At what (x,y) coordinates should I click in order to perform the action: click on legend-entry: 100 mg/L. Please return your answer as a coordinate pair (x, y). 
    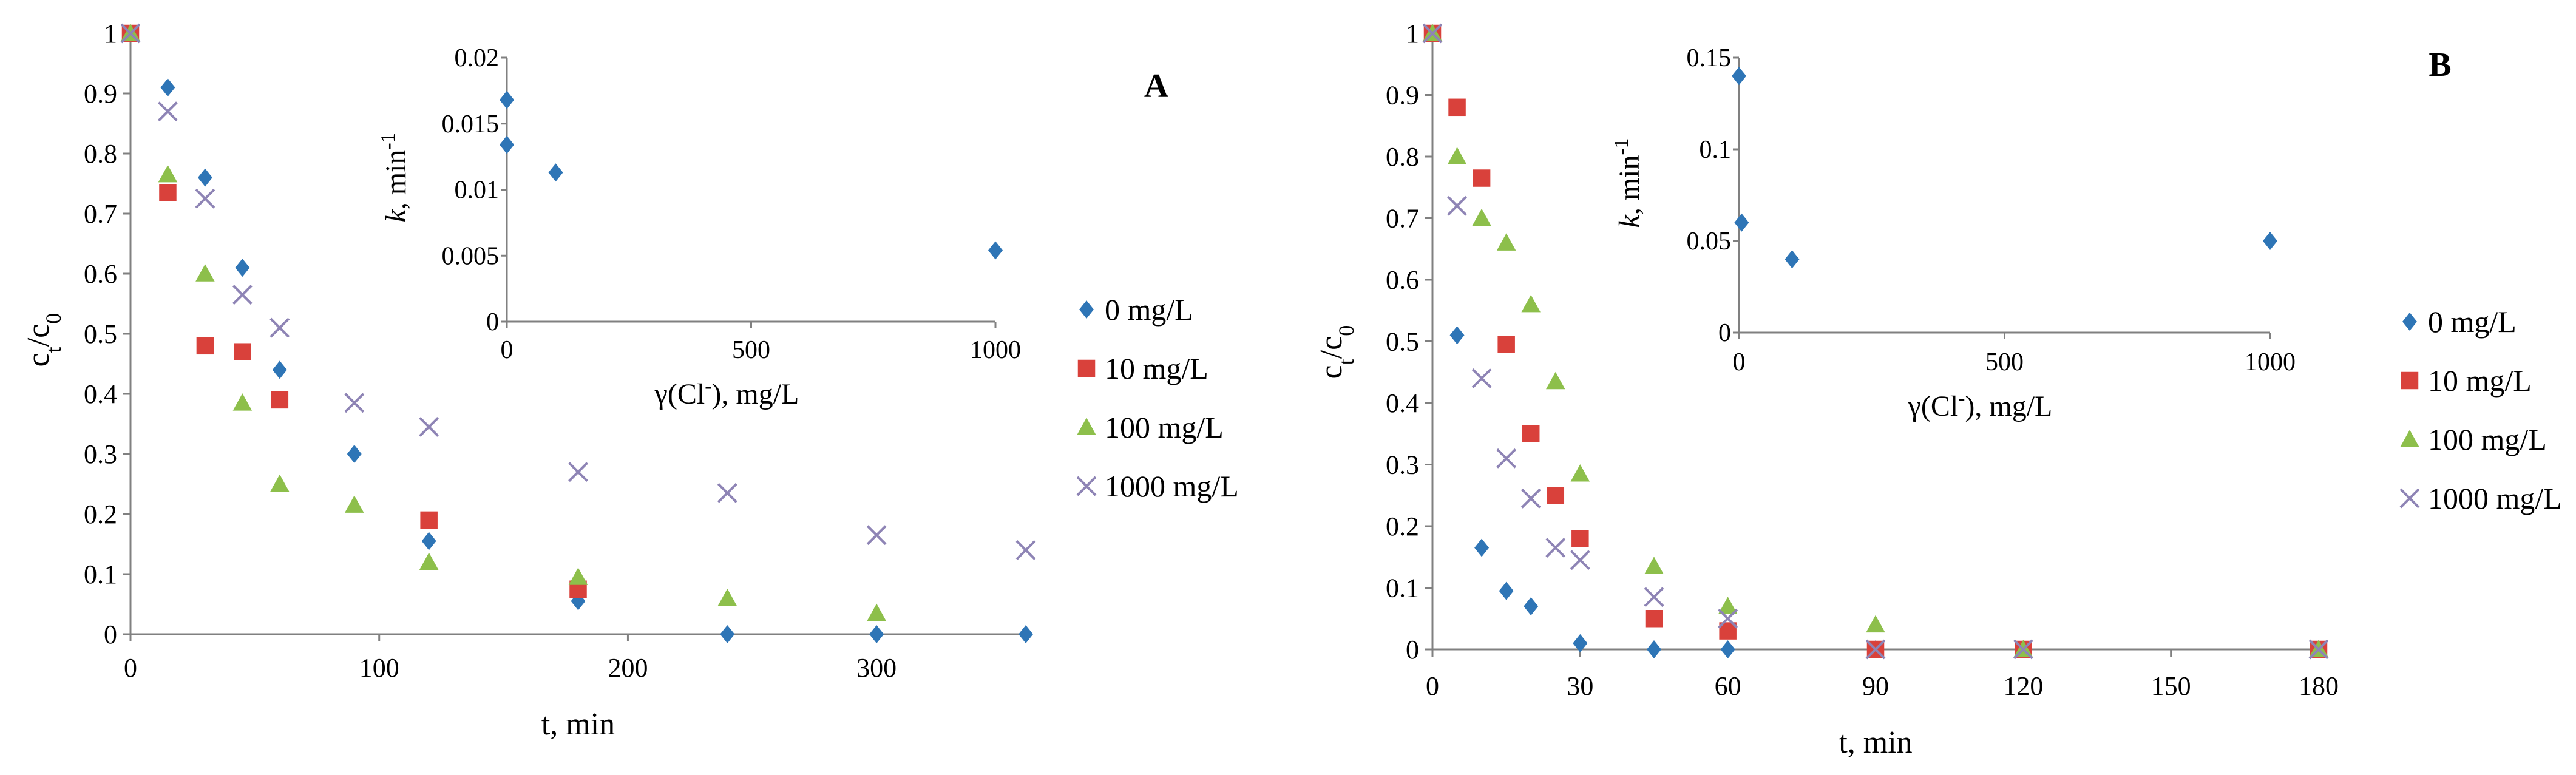
    Looking at the image, I should click on (2474, 439).